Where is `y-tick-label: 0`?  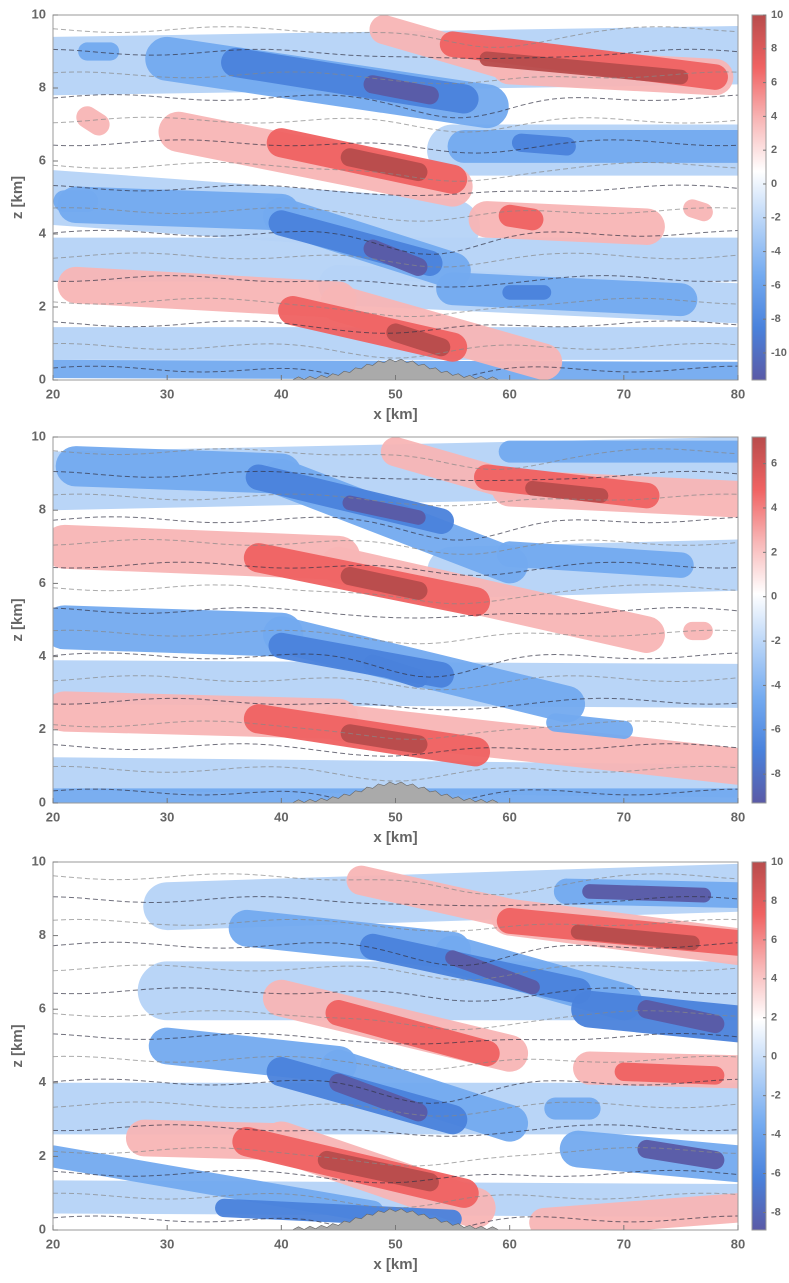
y-tick-label: 0 is located at coordinates (42, 801).